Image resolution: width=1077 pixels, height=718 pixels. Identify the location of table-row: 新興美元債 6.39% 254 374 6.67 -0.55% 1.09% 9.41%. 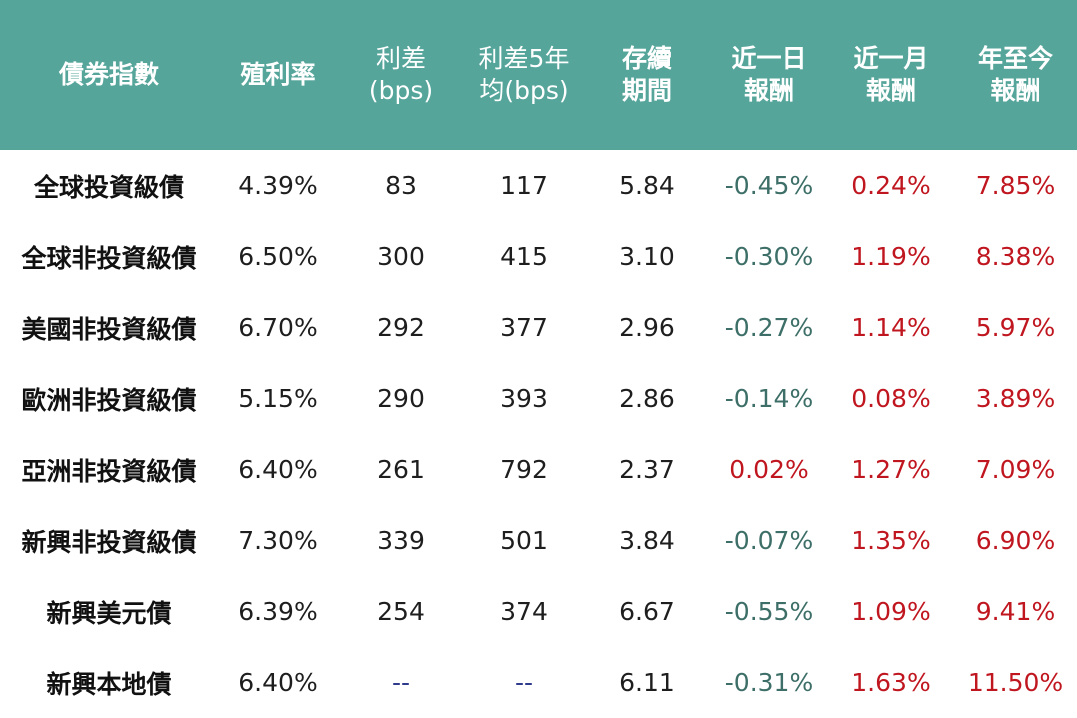
(538, 611).